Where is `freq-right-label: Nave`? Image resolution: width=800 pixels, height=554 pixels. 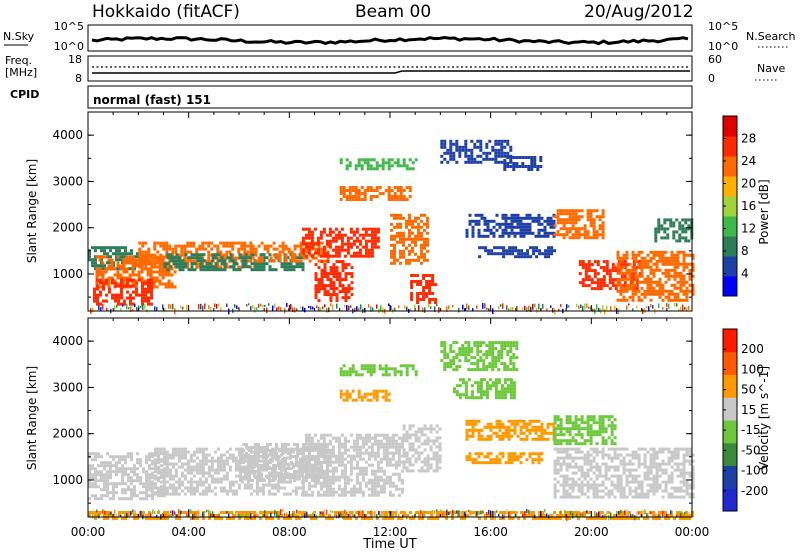
freq-right-label: Nave is located at coordinates (771, 68).